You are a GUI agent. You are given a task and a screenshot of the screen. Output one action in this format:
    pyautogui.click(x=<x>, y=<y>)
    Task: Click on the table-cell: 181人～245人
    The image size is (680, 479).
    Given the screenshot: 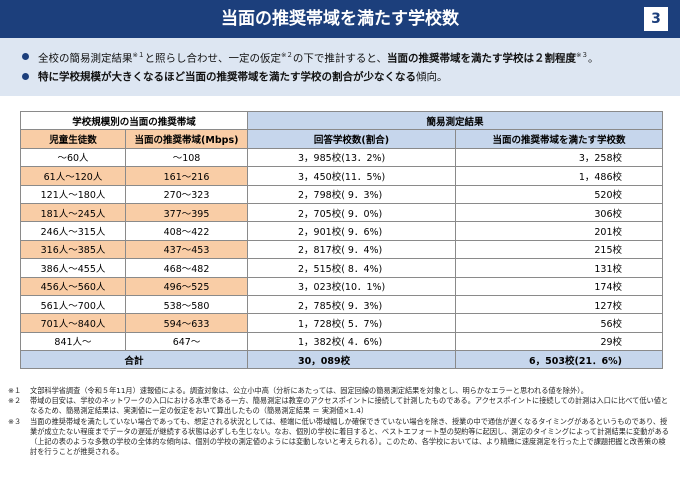 What is the action you would take?
    pyautogui.click(x=73, y=212)
    